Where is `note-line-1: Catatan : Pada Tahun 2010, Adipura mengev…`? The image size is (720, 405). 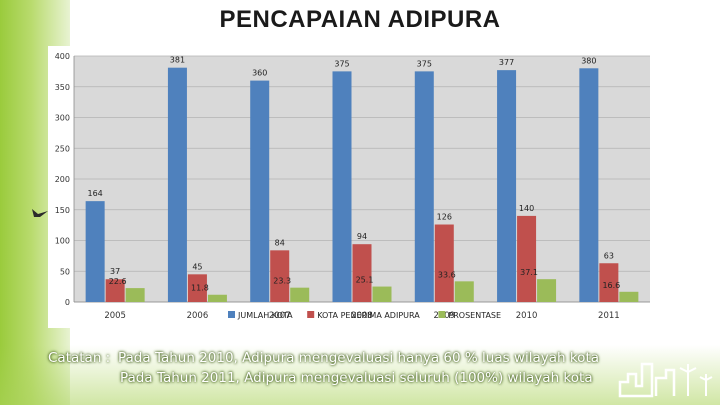
note-line-1: Catatan : Pada Tahun 2010, Adipura mengev… is located at coordinates (323, 358).